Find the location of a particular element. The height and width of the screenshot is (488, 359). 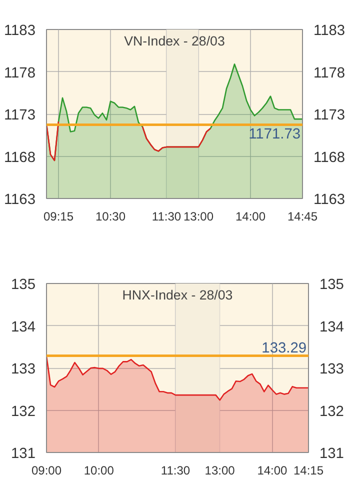

y-tick-label: 1163 is located at coordinates (20, 200).